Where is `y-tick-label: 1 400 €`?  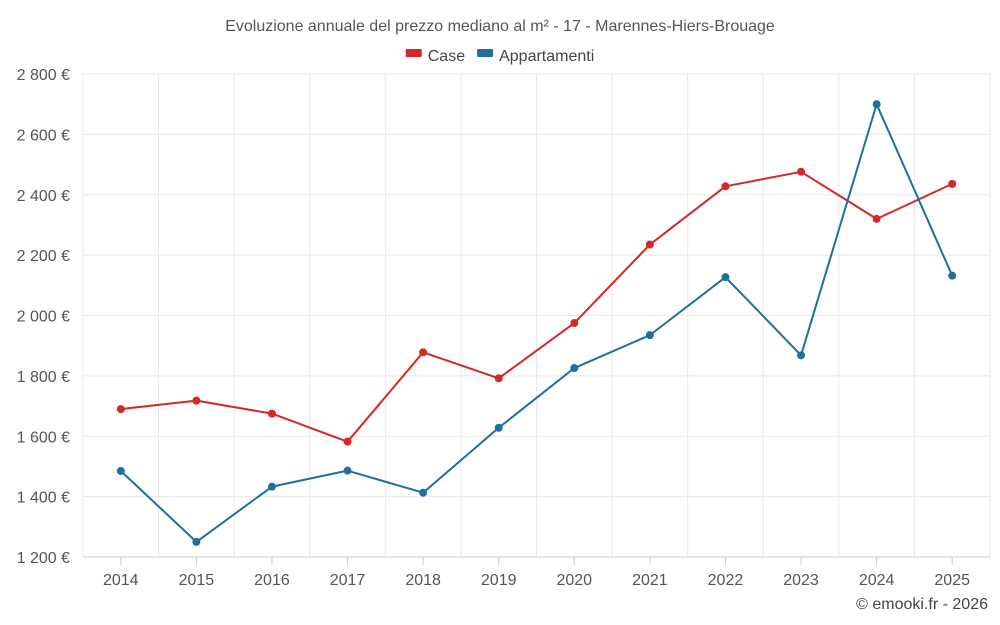
y-tick-label: 1 400 € is located at coordinates (43, 498).